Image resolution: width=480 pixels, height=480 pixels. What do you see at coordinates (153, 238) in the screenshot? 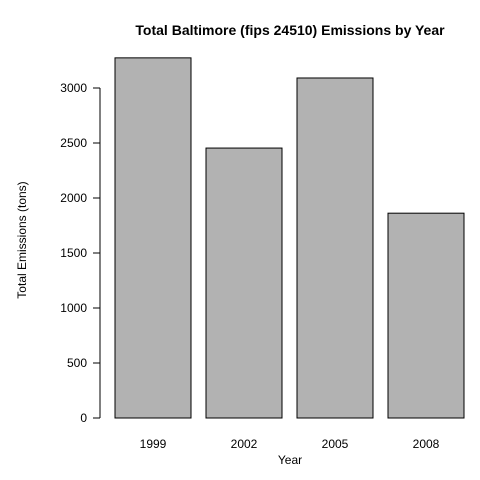
I see `bar-1999` at bounding box center [153, 238].